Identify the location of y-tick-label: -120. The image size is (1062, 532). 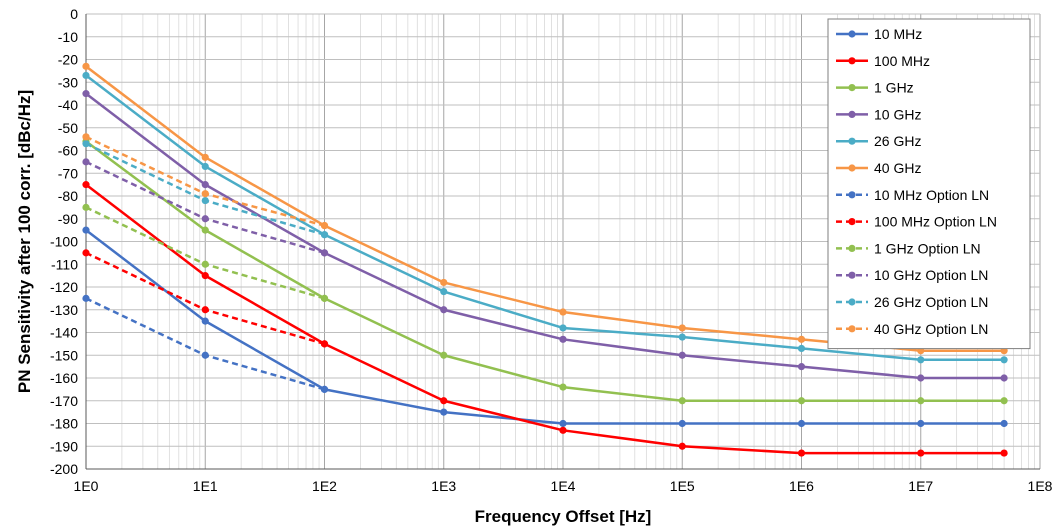
(64, 287).